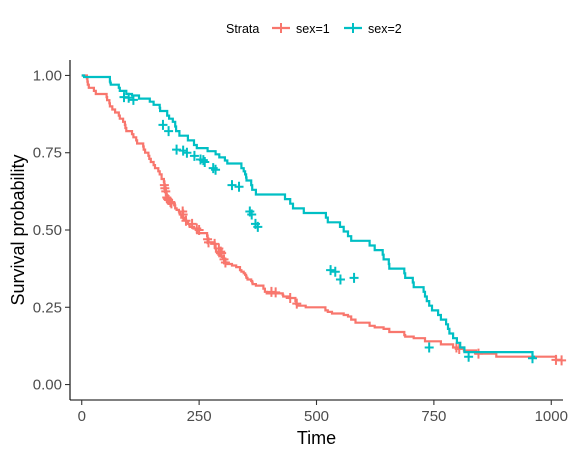 The image size is (573, 455). What do you see at coordinates (47, 75) in the screenshot?
I see `y-tick-label: 1.00` at bounding box center [47, 75].